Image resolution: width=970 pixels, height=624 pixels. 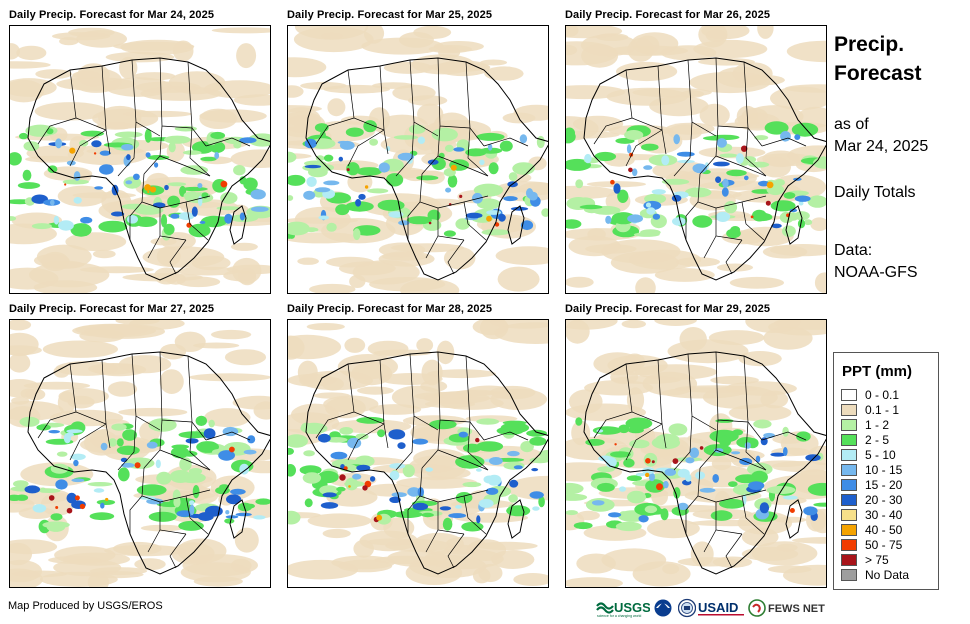 What do you see at coordinates (880, 455) in the screenshot?
I see `legend-label: 5 - 10` at bounding box center [880, 455].